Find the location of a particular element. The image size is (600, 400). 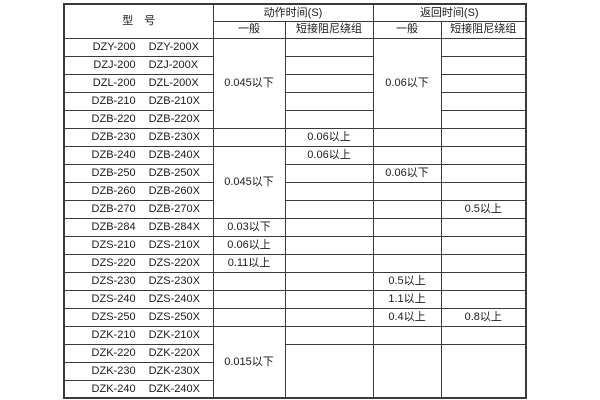

model-base: DZS-250 is located at coordinates (113, 316).